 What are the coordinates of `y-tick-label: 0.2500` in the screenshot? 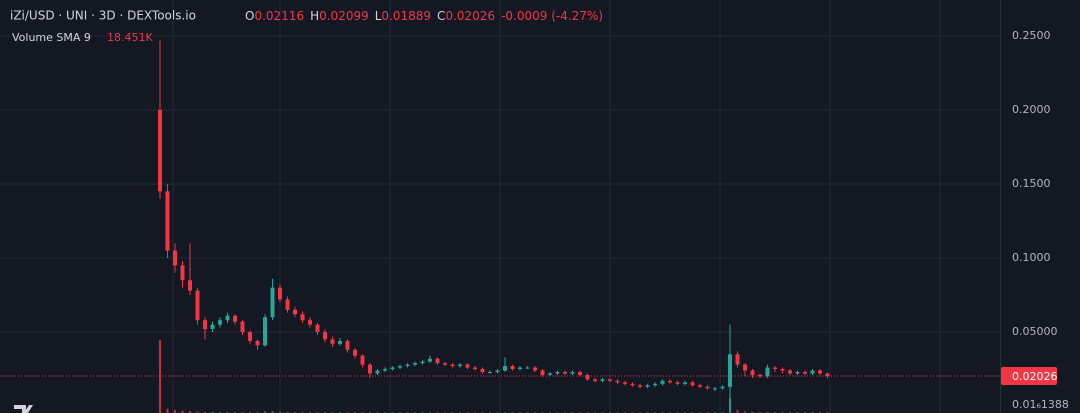 It's located at (1031, 35).